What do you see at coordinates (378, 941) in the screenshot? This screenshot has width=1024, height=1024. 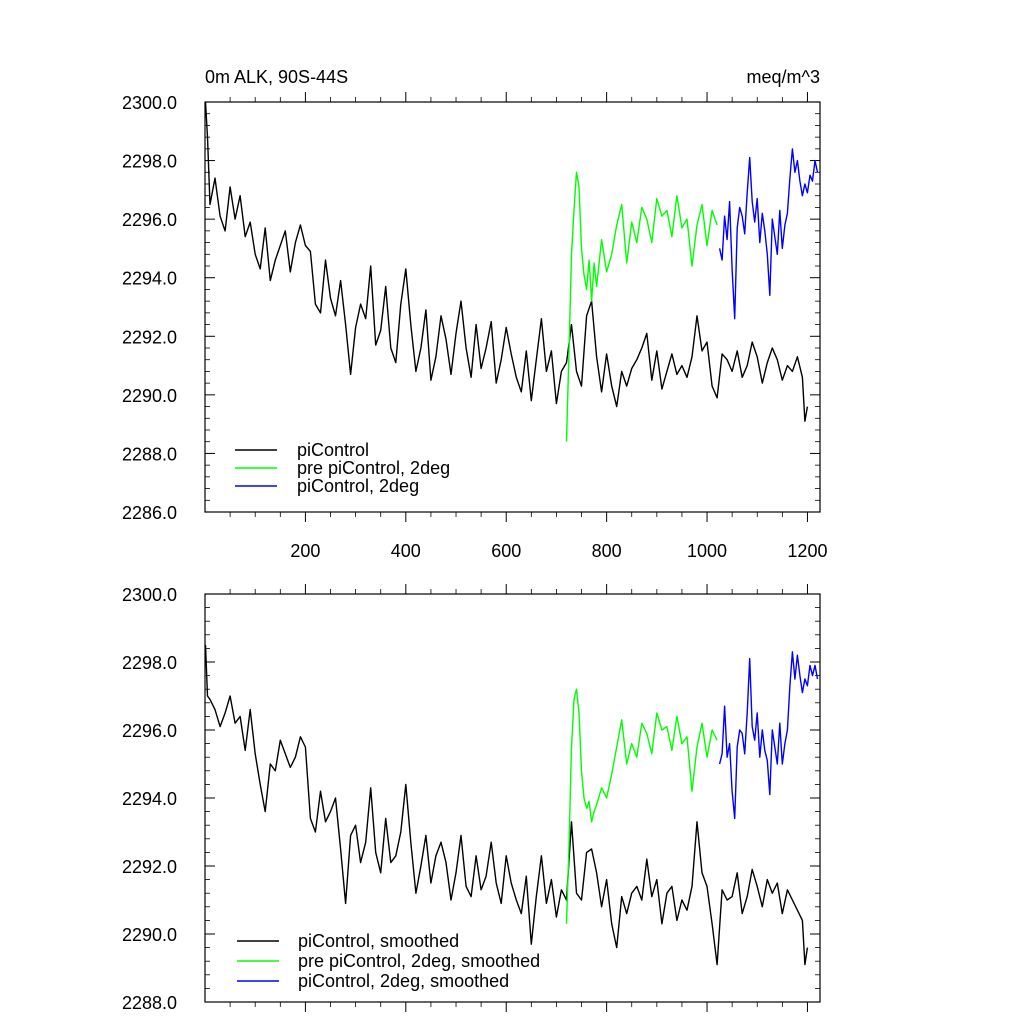 I see `legend-label: piControl, smoothed` at bounding box center [378, 941].